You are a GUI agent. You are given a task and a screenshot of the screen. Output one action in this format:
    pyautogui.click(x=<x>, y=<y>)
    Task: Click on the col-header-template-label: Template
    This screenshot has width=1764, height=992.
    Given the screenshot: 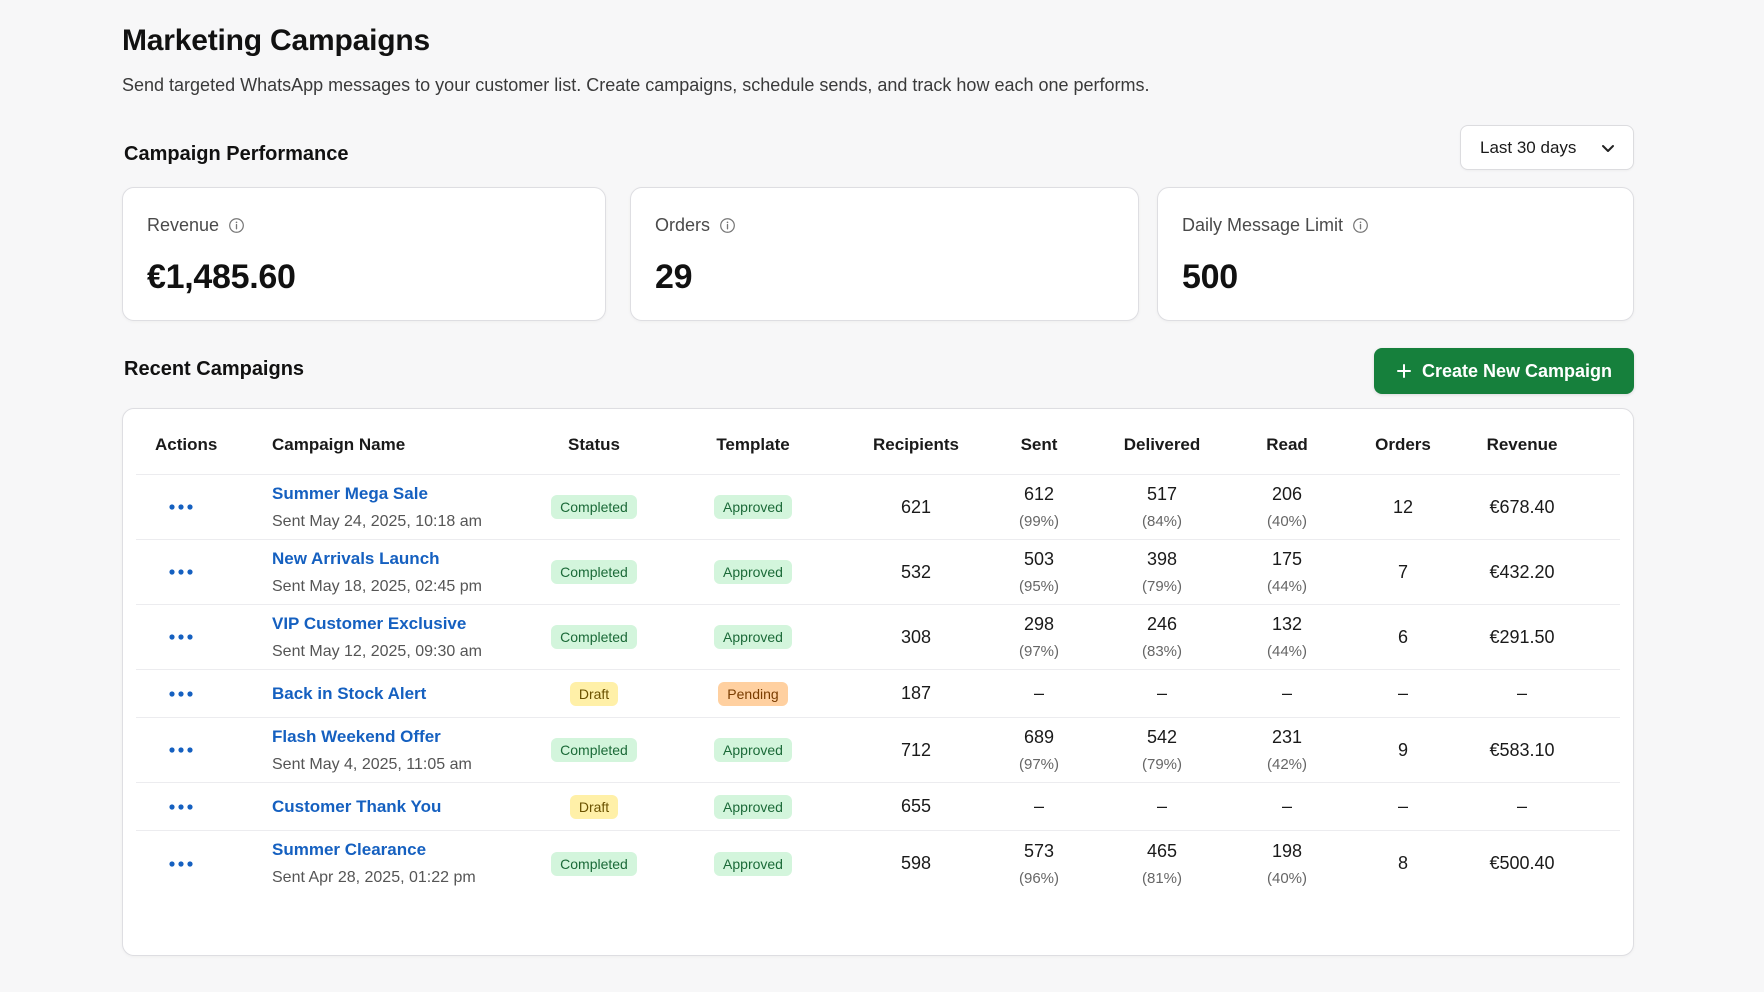 What is the action you would take?
    pyautogui.click(x=753, y=444)
    